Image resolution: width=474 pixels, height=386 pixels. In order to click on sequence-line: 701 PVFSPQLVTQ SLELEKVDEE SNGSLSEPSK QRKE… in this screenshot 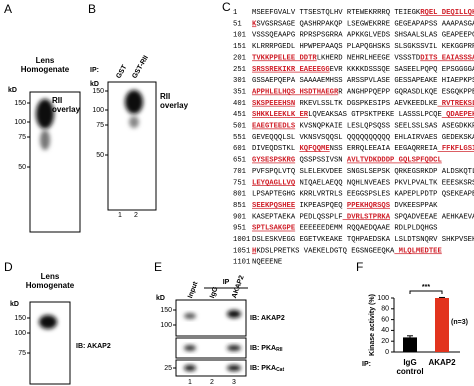, I will do `click(353, 172)`.